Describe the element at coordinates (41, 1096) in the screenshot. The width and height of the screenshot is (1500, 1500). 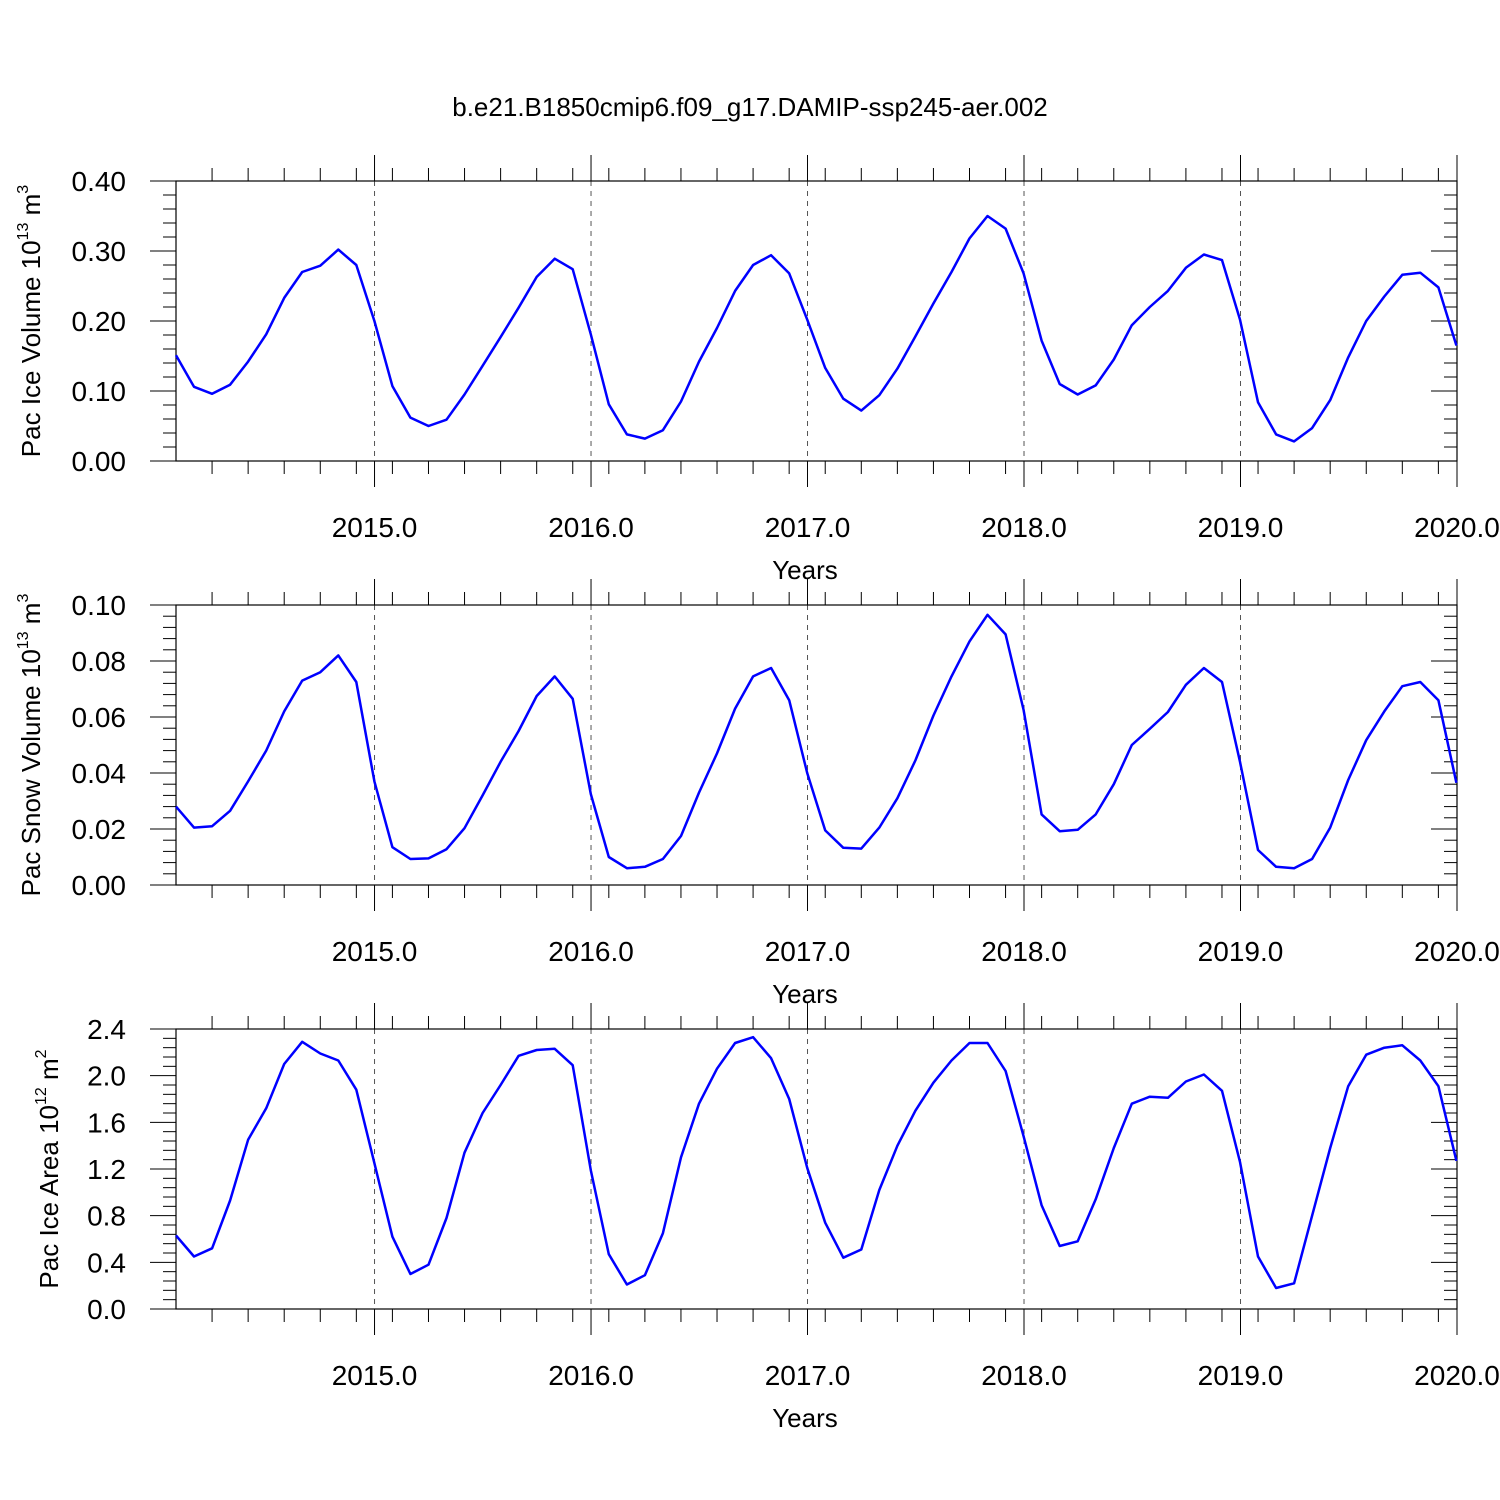
I see `y-axis-title-superscript: 12` at that location.